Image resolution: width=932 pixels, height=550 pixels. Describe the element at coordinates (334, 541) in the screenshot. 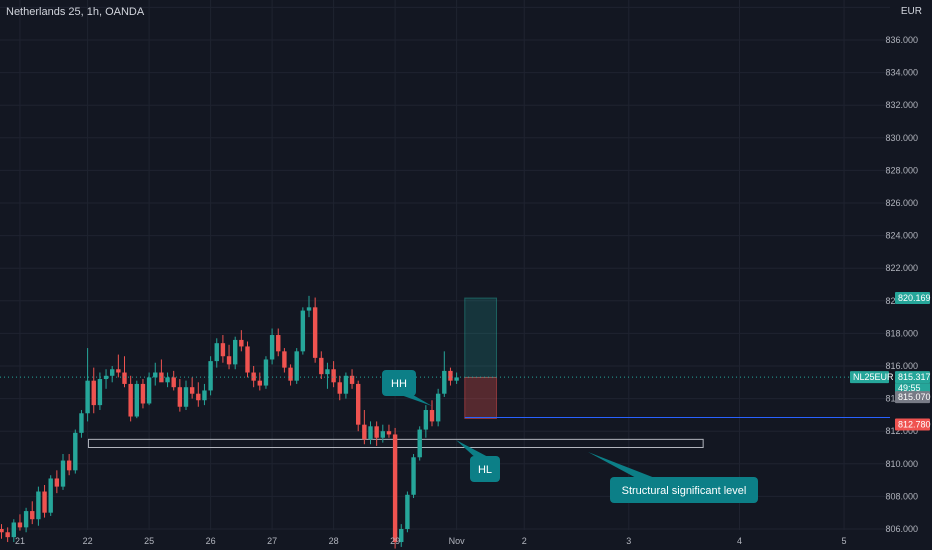

I see `x-tick-label: 28` at that location.